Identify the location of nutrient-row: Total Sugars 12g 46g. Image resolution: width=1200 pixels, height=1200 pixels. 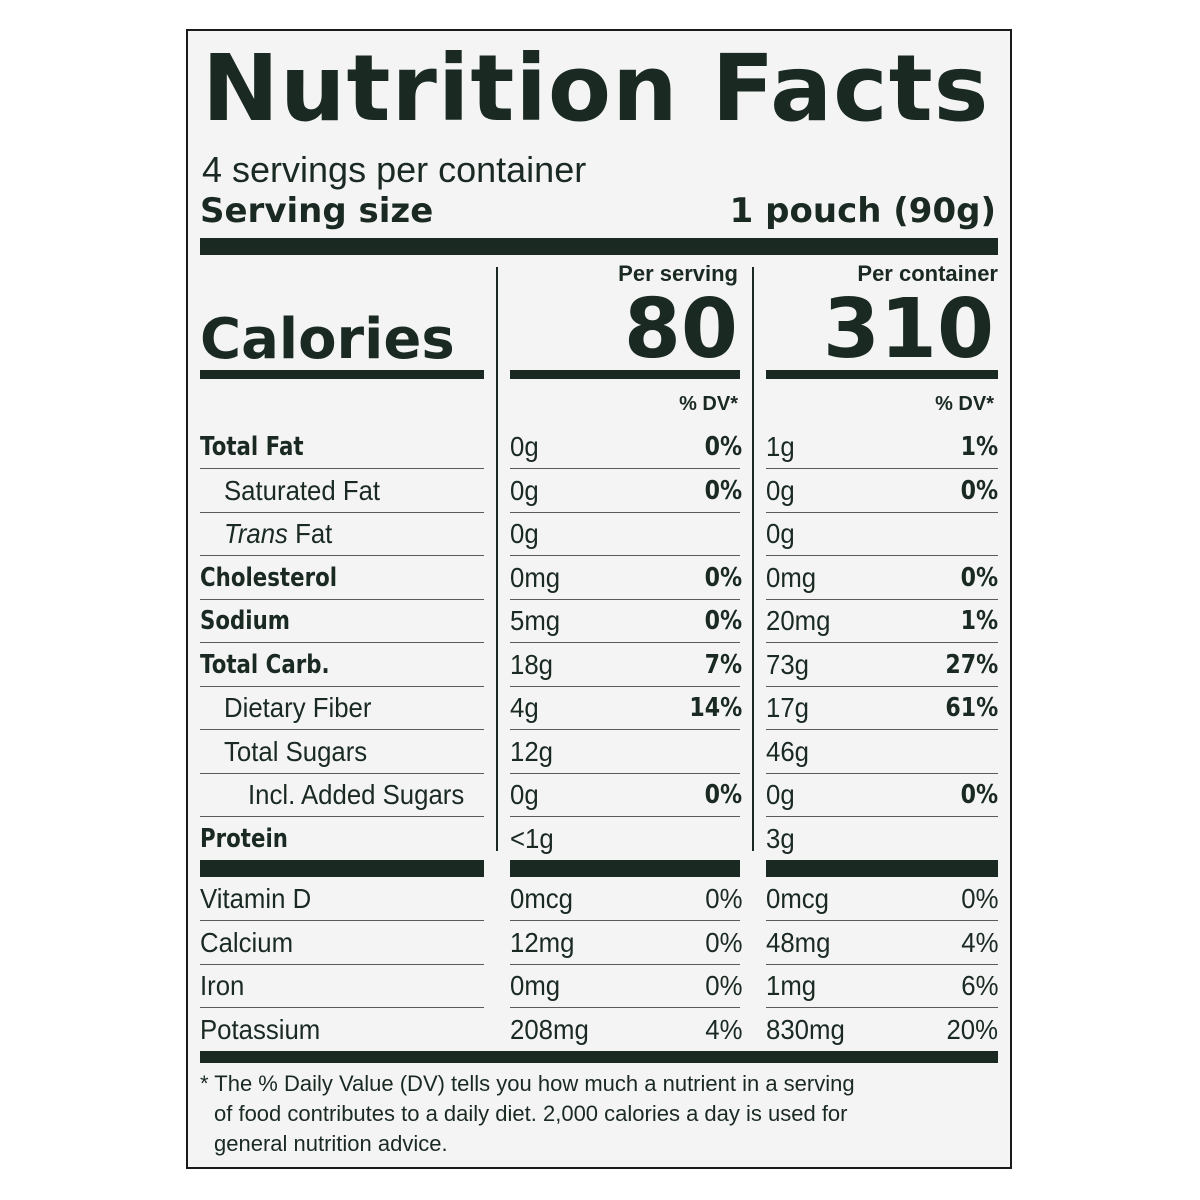
(601, 752).